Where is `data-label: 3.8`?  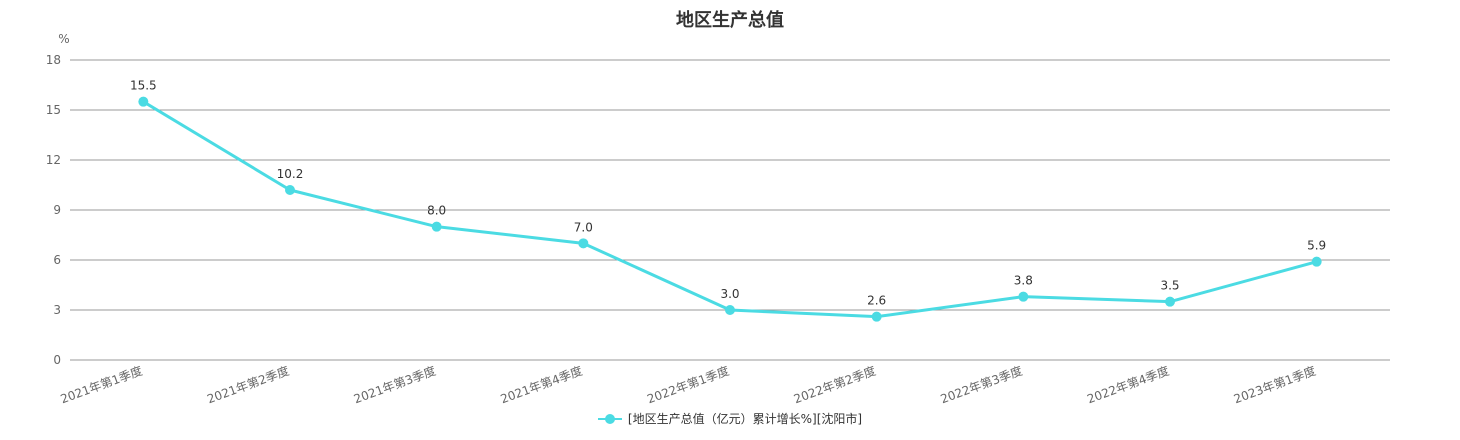
data-label: 3.8 is located at coordinates (1023, 281).